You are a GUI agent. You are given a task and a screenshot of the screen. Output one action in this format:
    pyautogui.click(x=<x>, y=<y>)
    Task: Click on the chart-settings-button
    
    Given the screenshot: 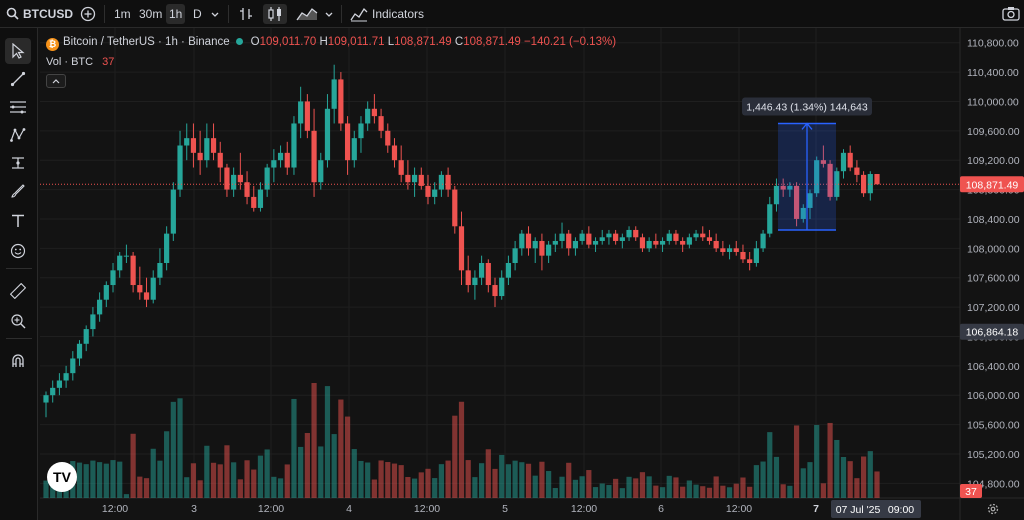 What is the action you would take?
    pyautogui.click(x=993, y=509)
    